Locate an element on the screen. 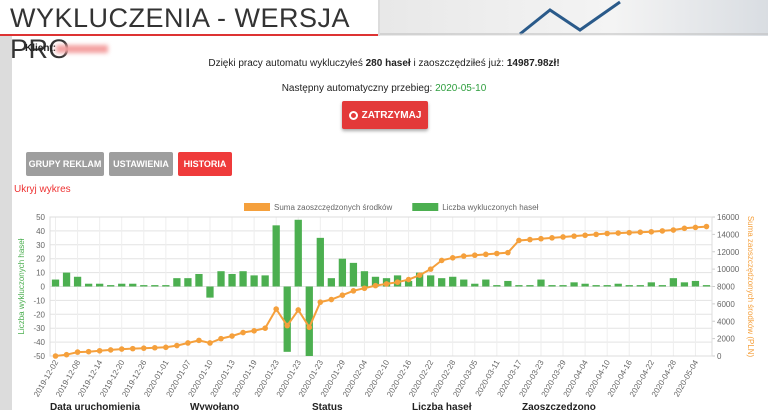 This screenshot has height=410, width=768. y-tick-label: -10 is located at coordinates (39, 300).